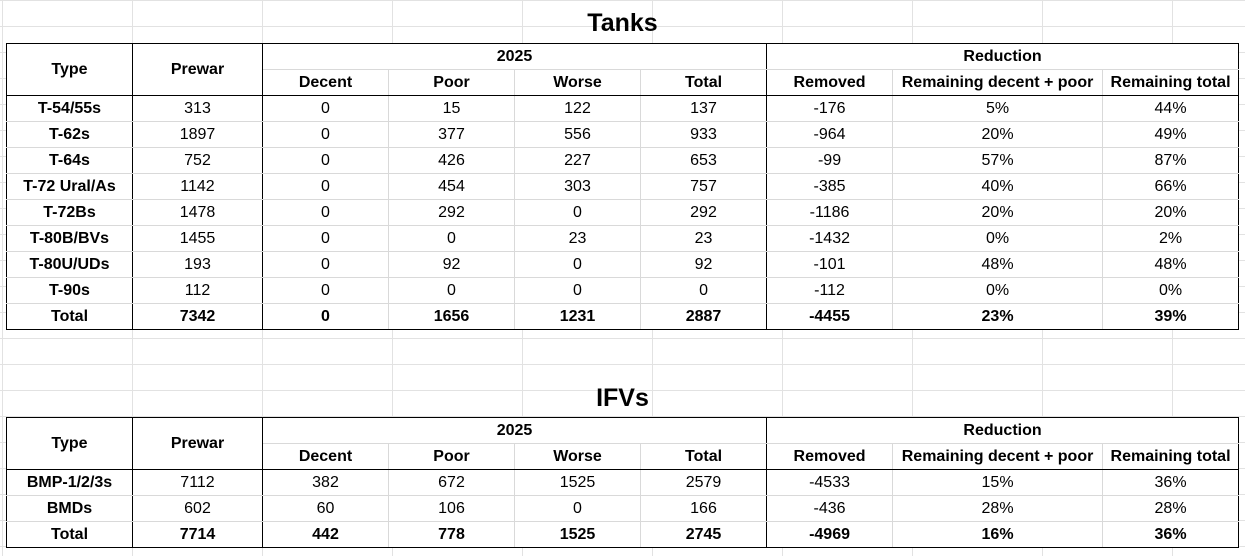  Describe the element at coordinates (1171, 238) in the screenshot. I see `cell-remaining-total: 2%` at that location.